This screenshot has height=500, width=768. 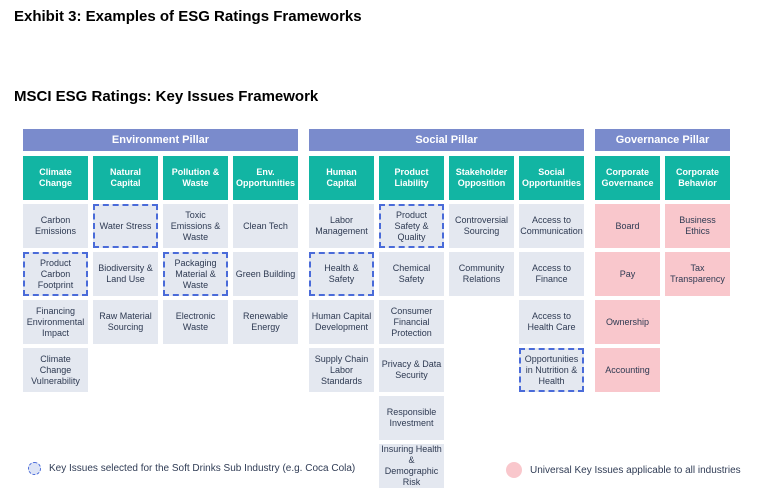 I want to click on key-issue-packaging-material-waste: Packaging Material & Waste, so click(x=195, y=274).